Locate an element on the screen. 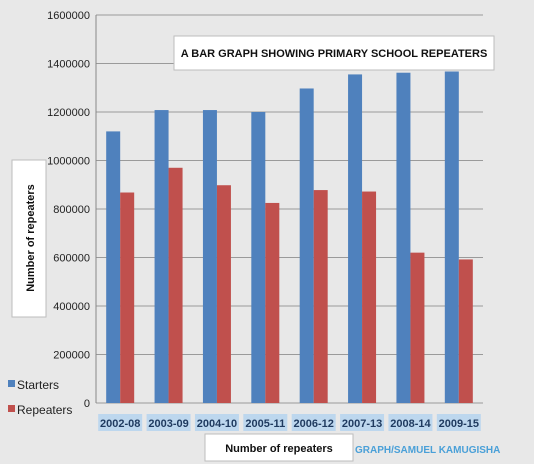 This screenshot has height=464, width=534. y-tick-label: 400000 is located at coordinates (71, 307).